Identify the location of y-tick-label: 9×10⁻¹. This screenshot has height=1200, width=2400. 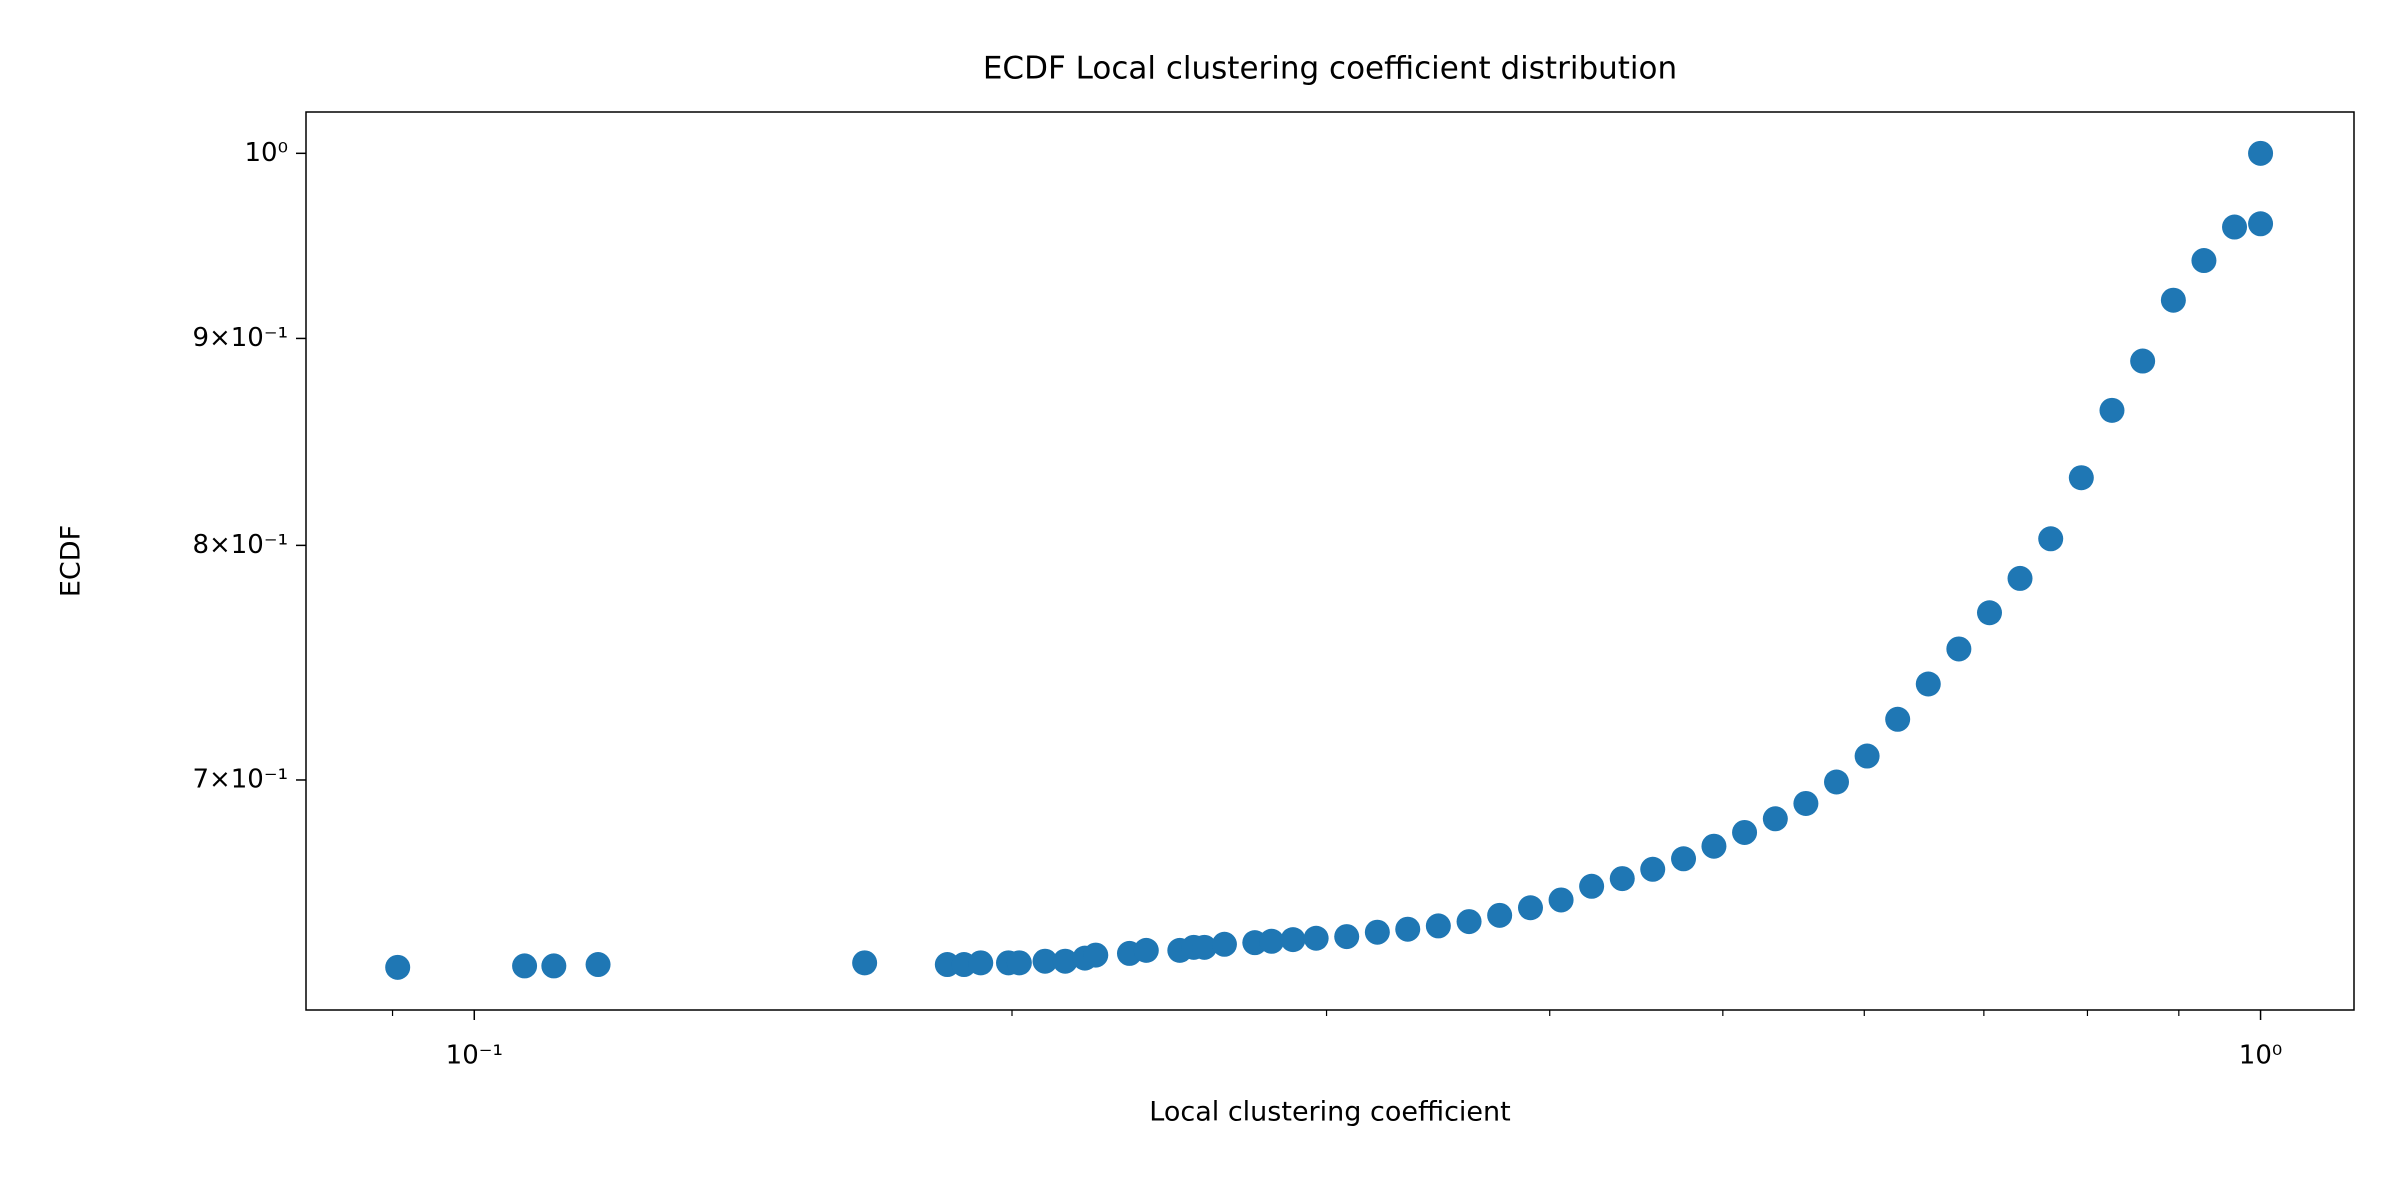
(240, 338).